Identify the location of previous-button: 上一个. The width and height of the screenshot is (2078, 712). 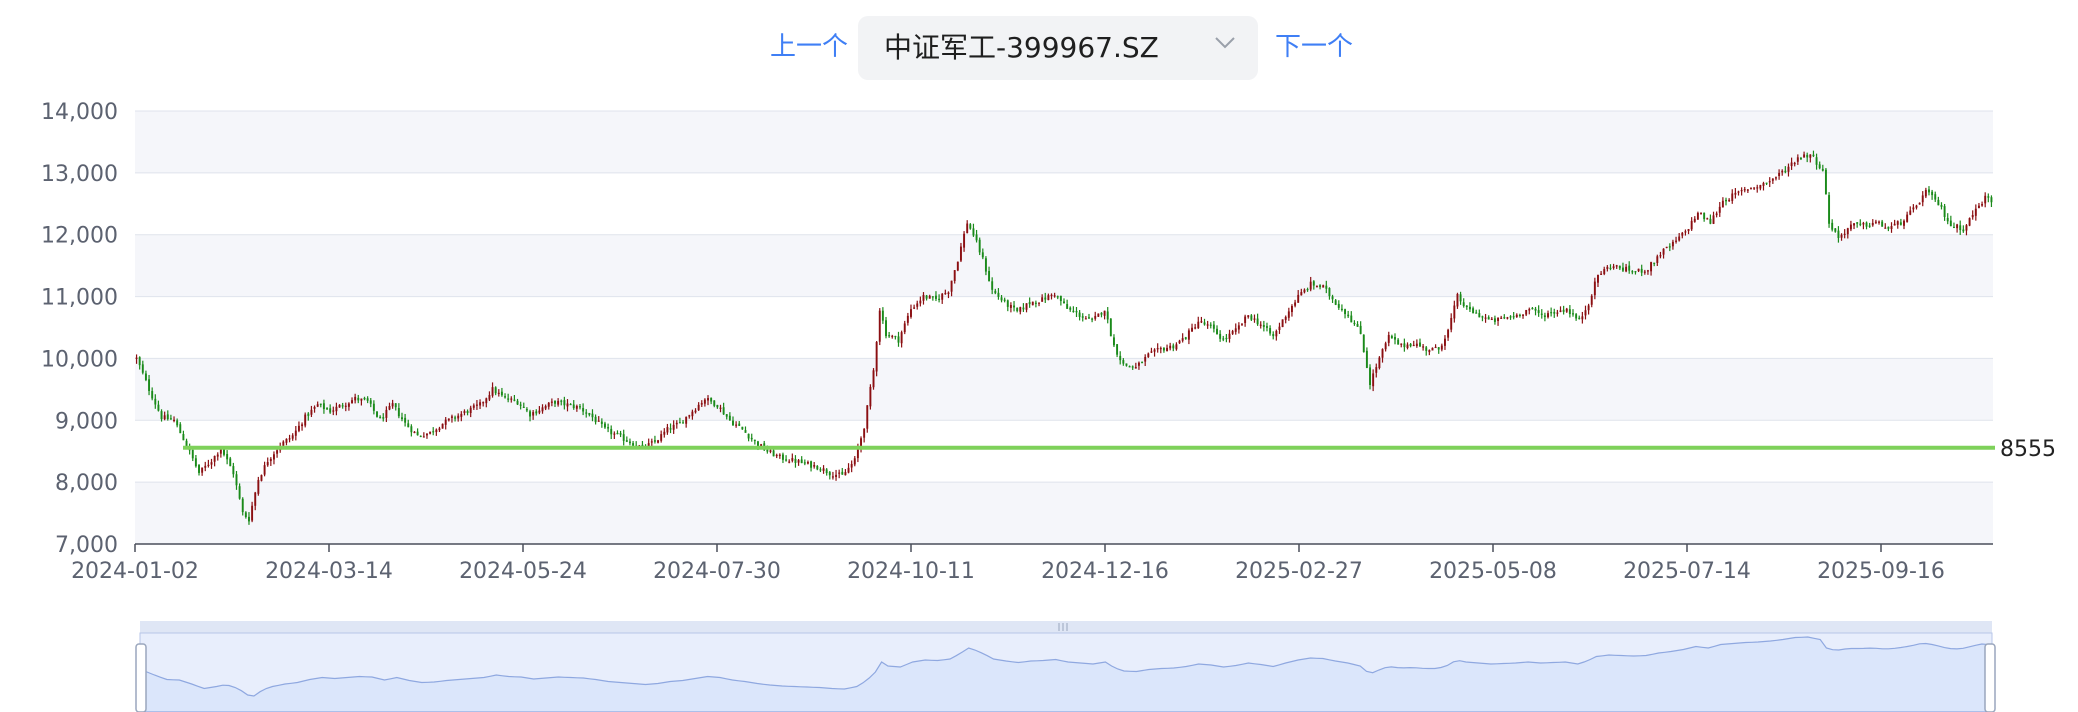
(809, 47).